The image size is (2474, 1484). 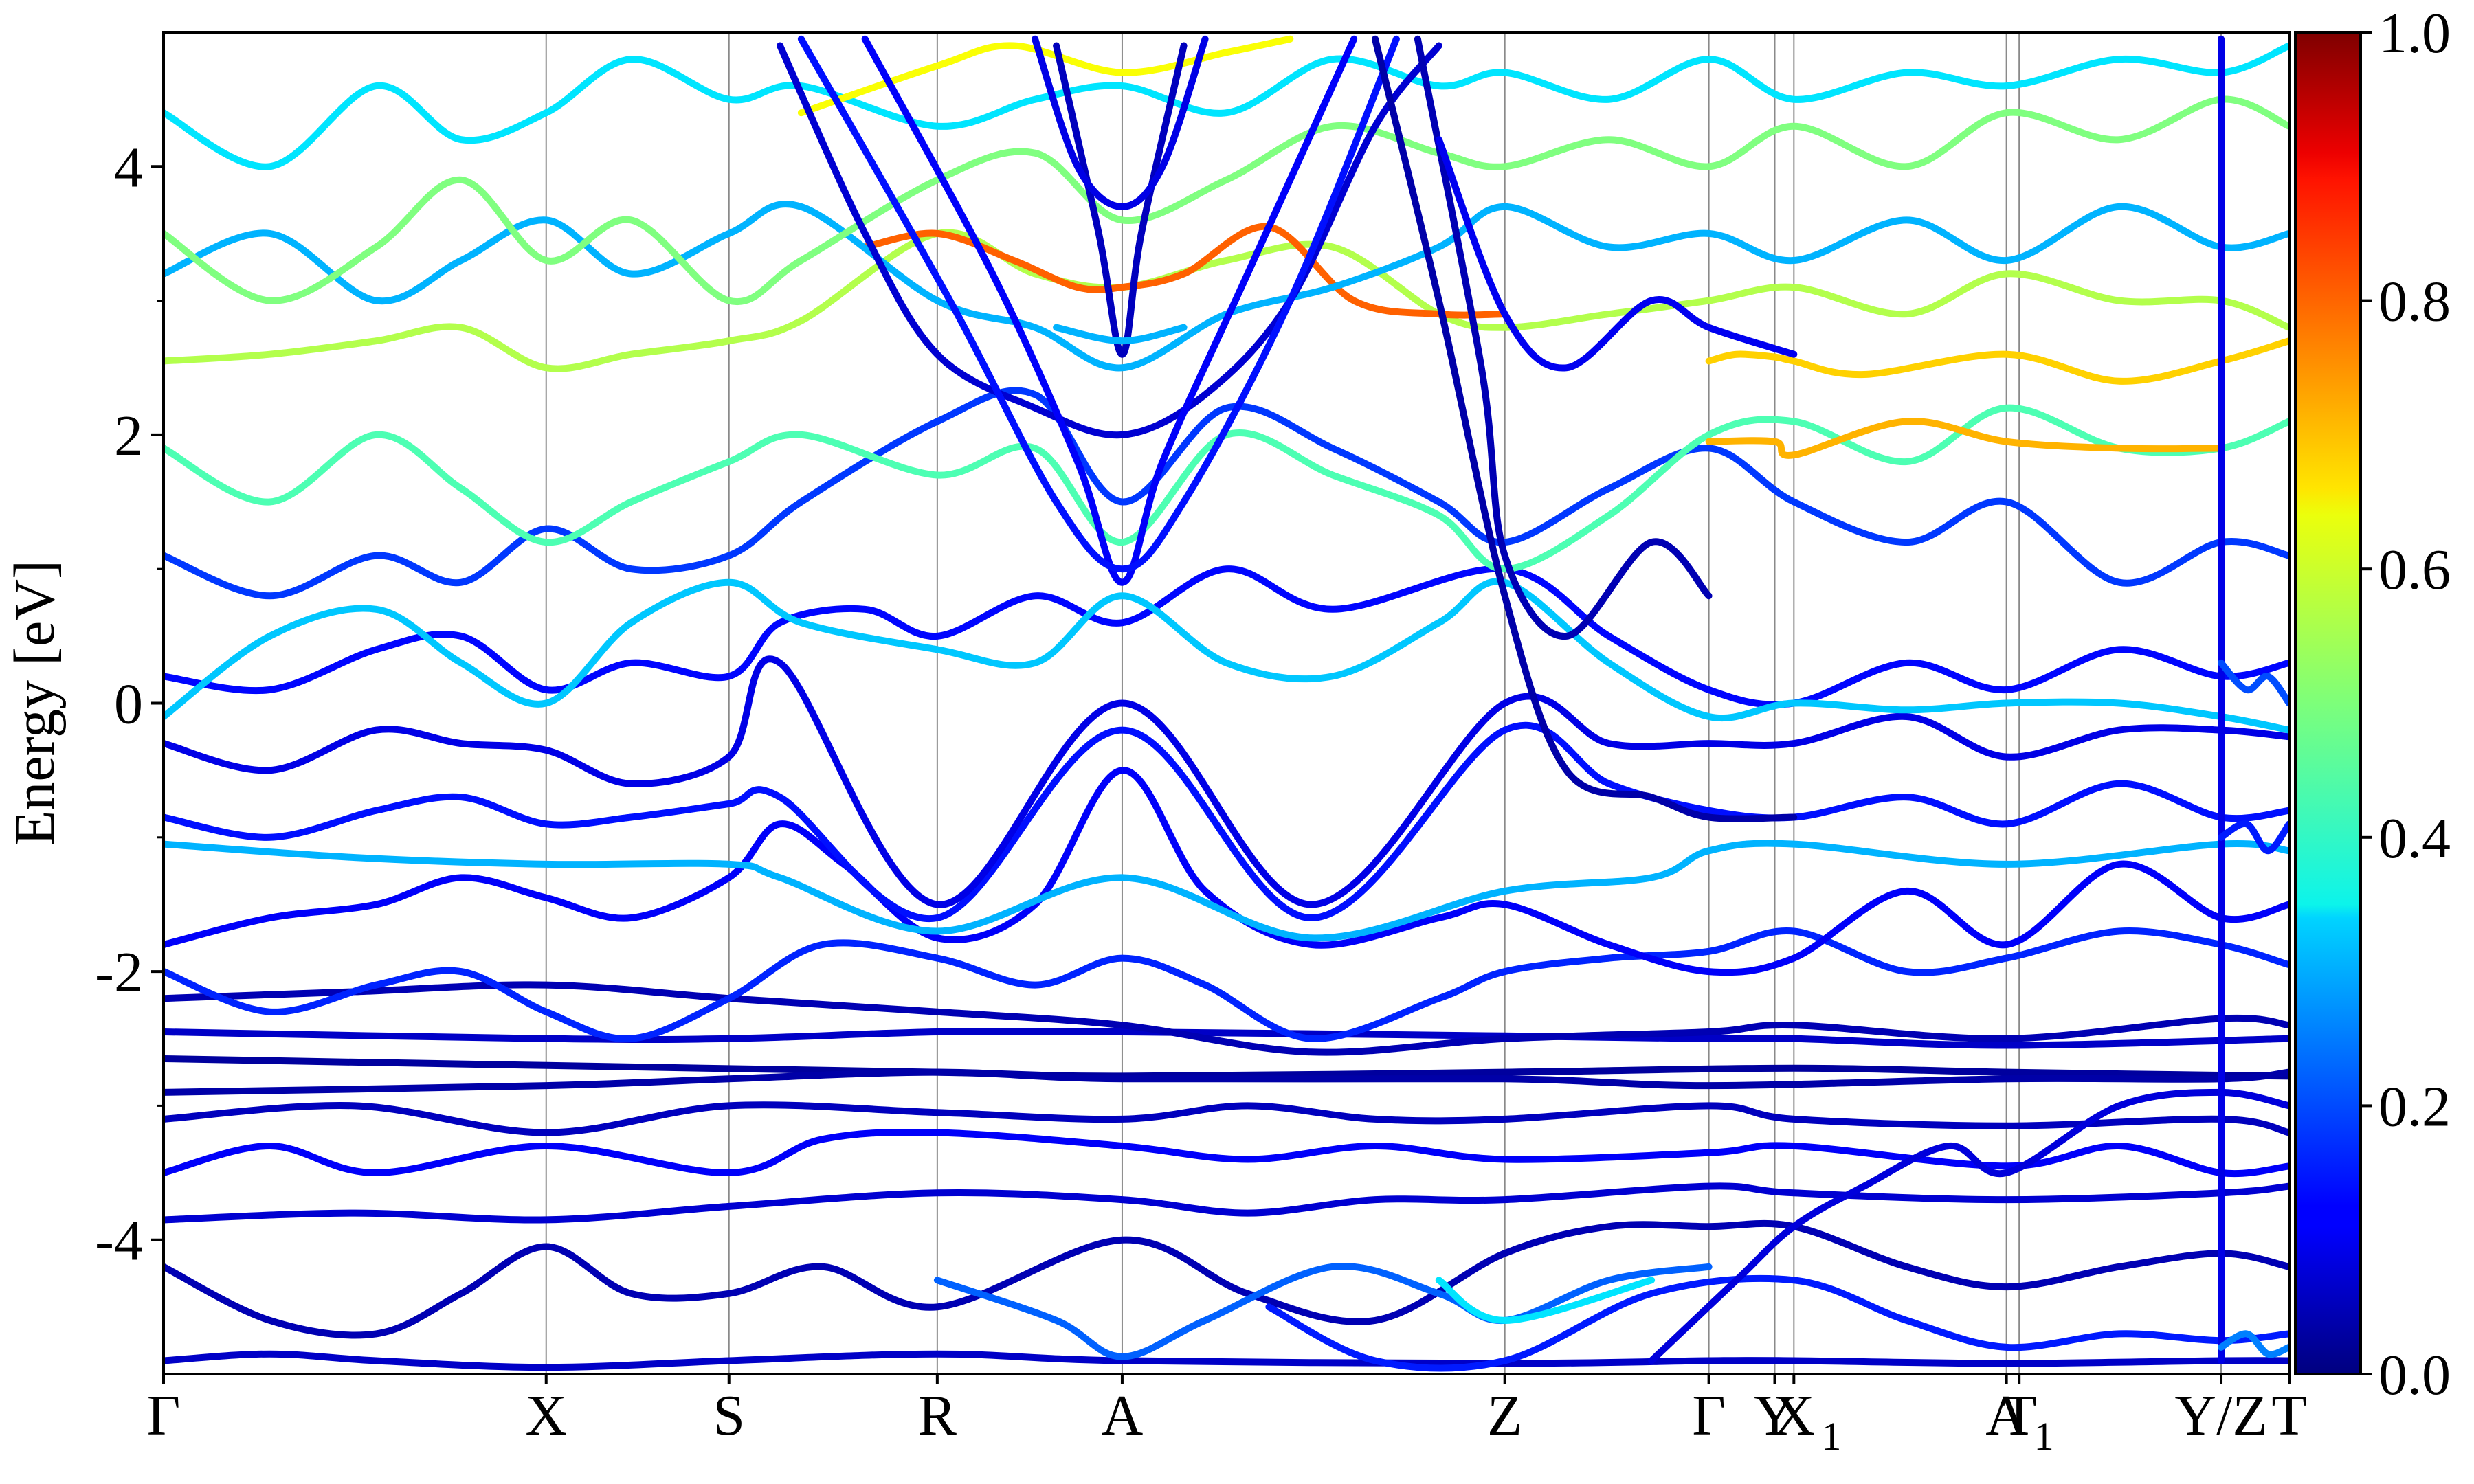 I want to click on y-tick-label: 2, so click(x=128, y=436).